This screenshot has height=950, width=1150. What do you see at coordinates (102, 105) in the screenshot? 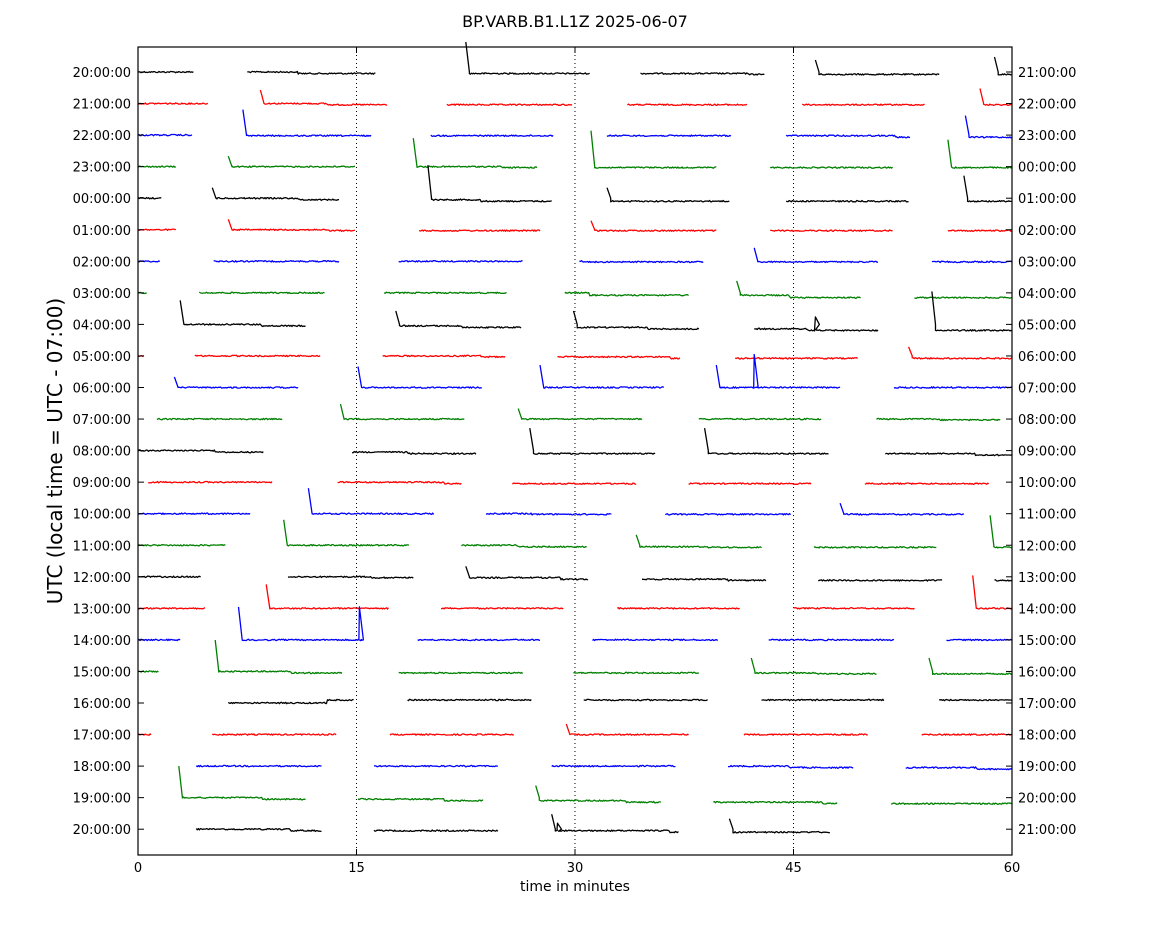
I see `left-time-label: 21:00:00` at bounding box center [102, 105].